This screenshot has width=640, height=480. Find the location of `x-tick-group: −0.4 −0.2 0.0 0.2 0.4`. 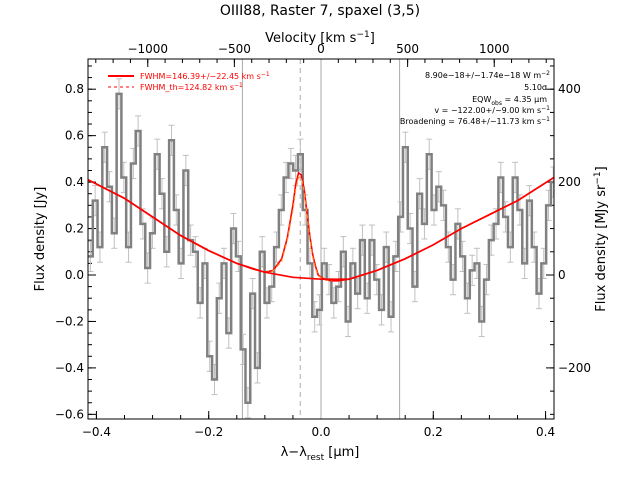

x-tick-group: −0.4 −0.2 0.0 0.2 0.4 is located at coordinates (318, 425).